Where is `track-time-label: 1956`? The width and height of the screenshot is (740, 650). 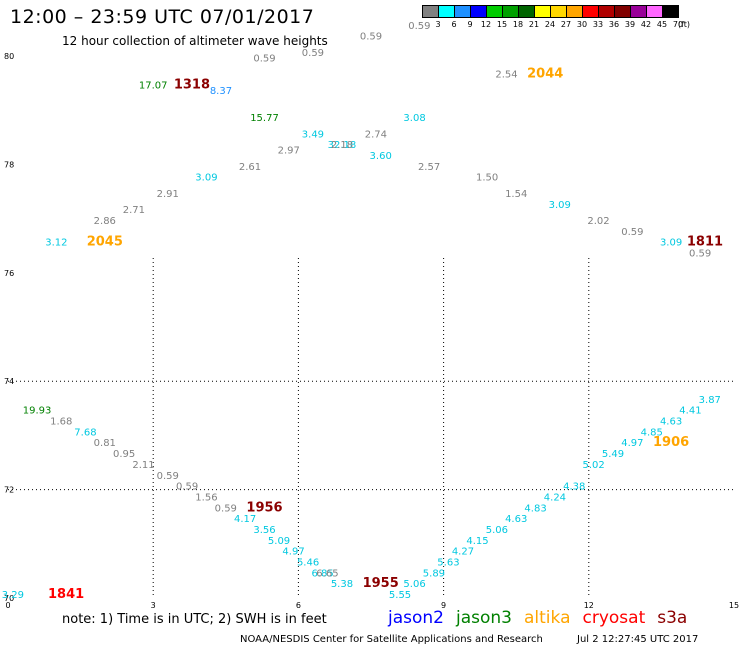
track-time-label: 1956 is located at coordinates (264, 507).